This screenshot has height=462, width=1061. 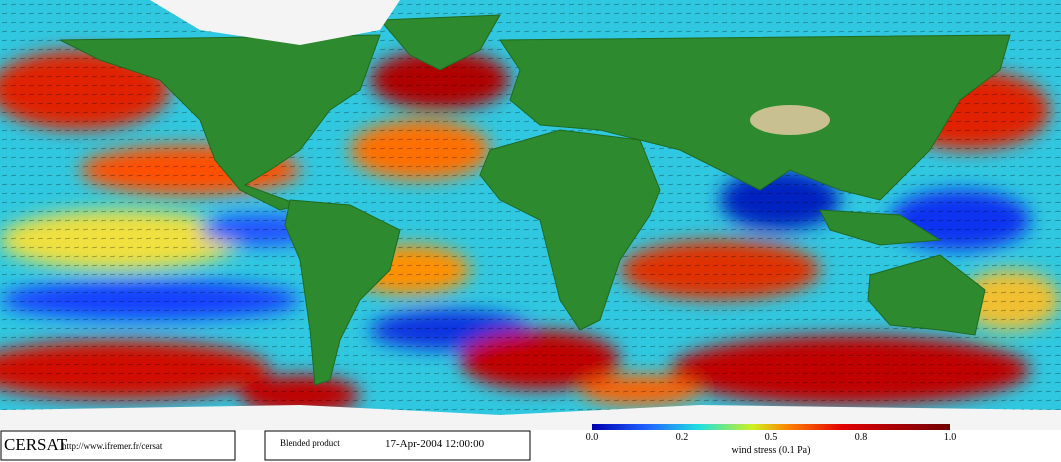 I want to click on logo: CERSAT, so click(x=36, y=444).